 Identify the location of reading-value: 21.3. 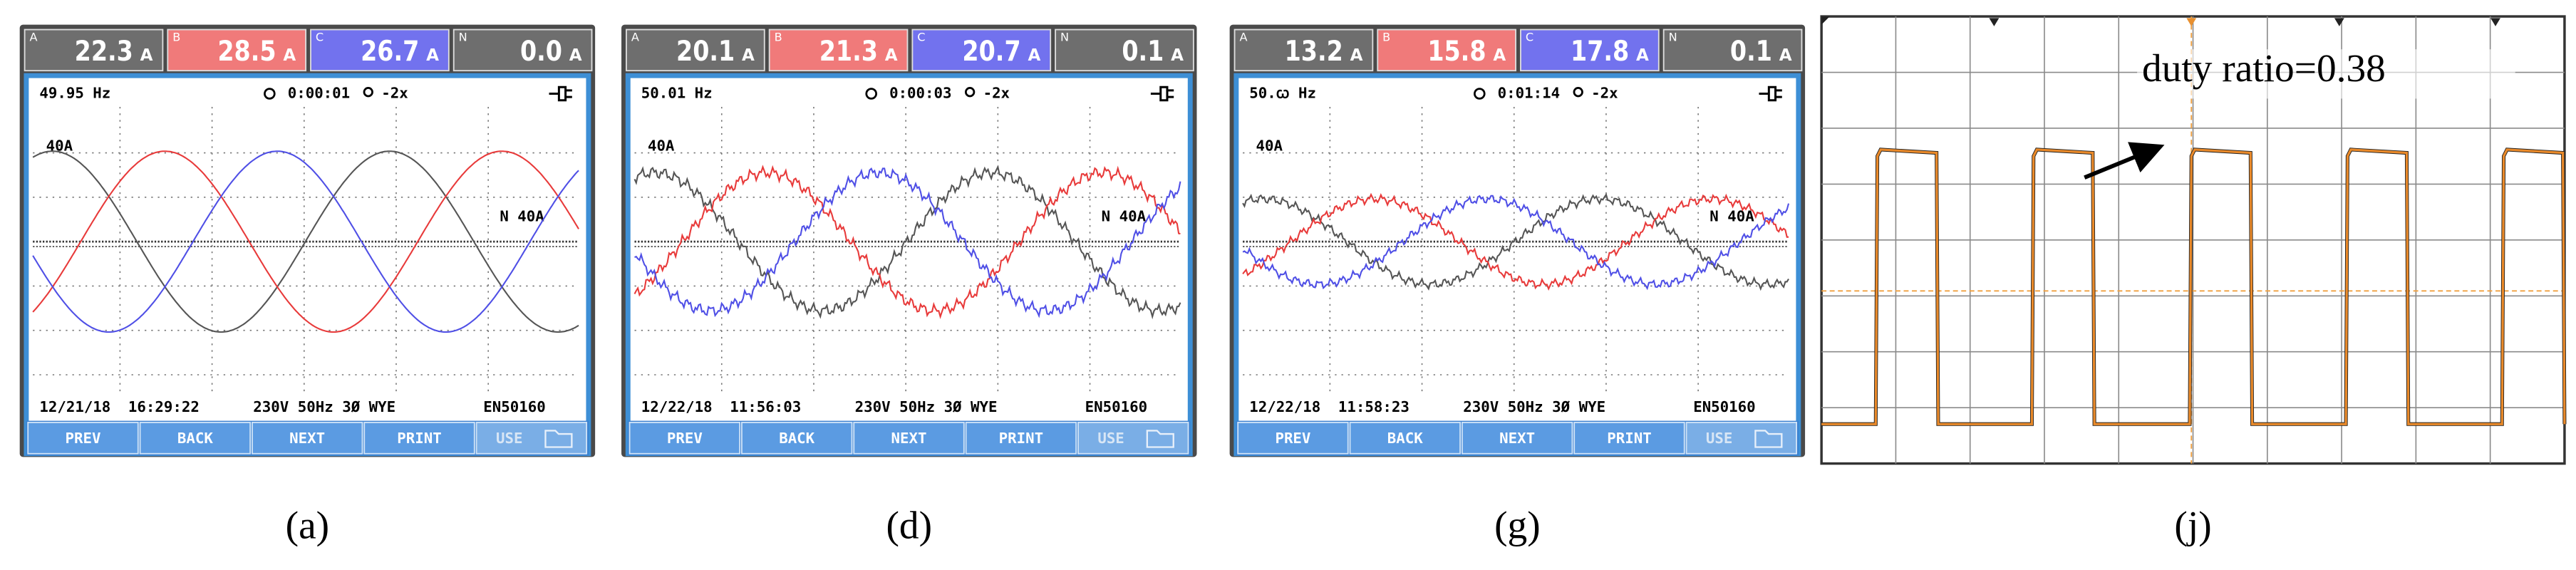
(849, 51).